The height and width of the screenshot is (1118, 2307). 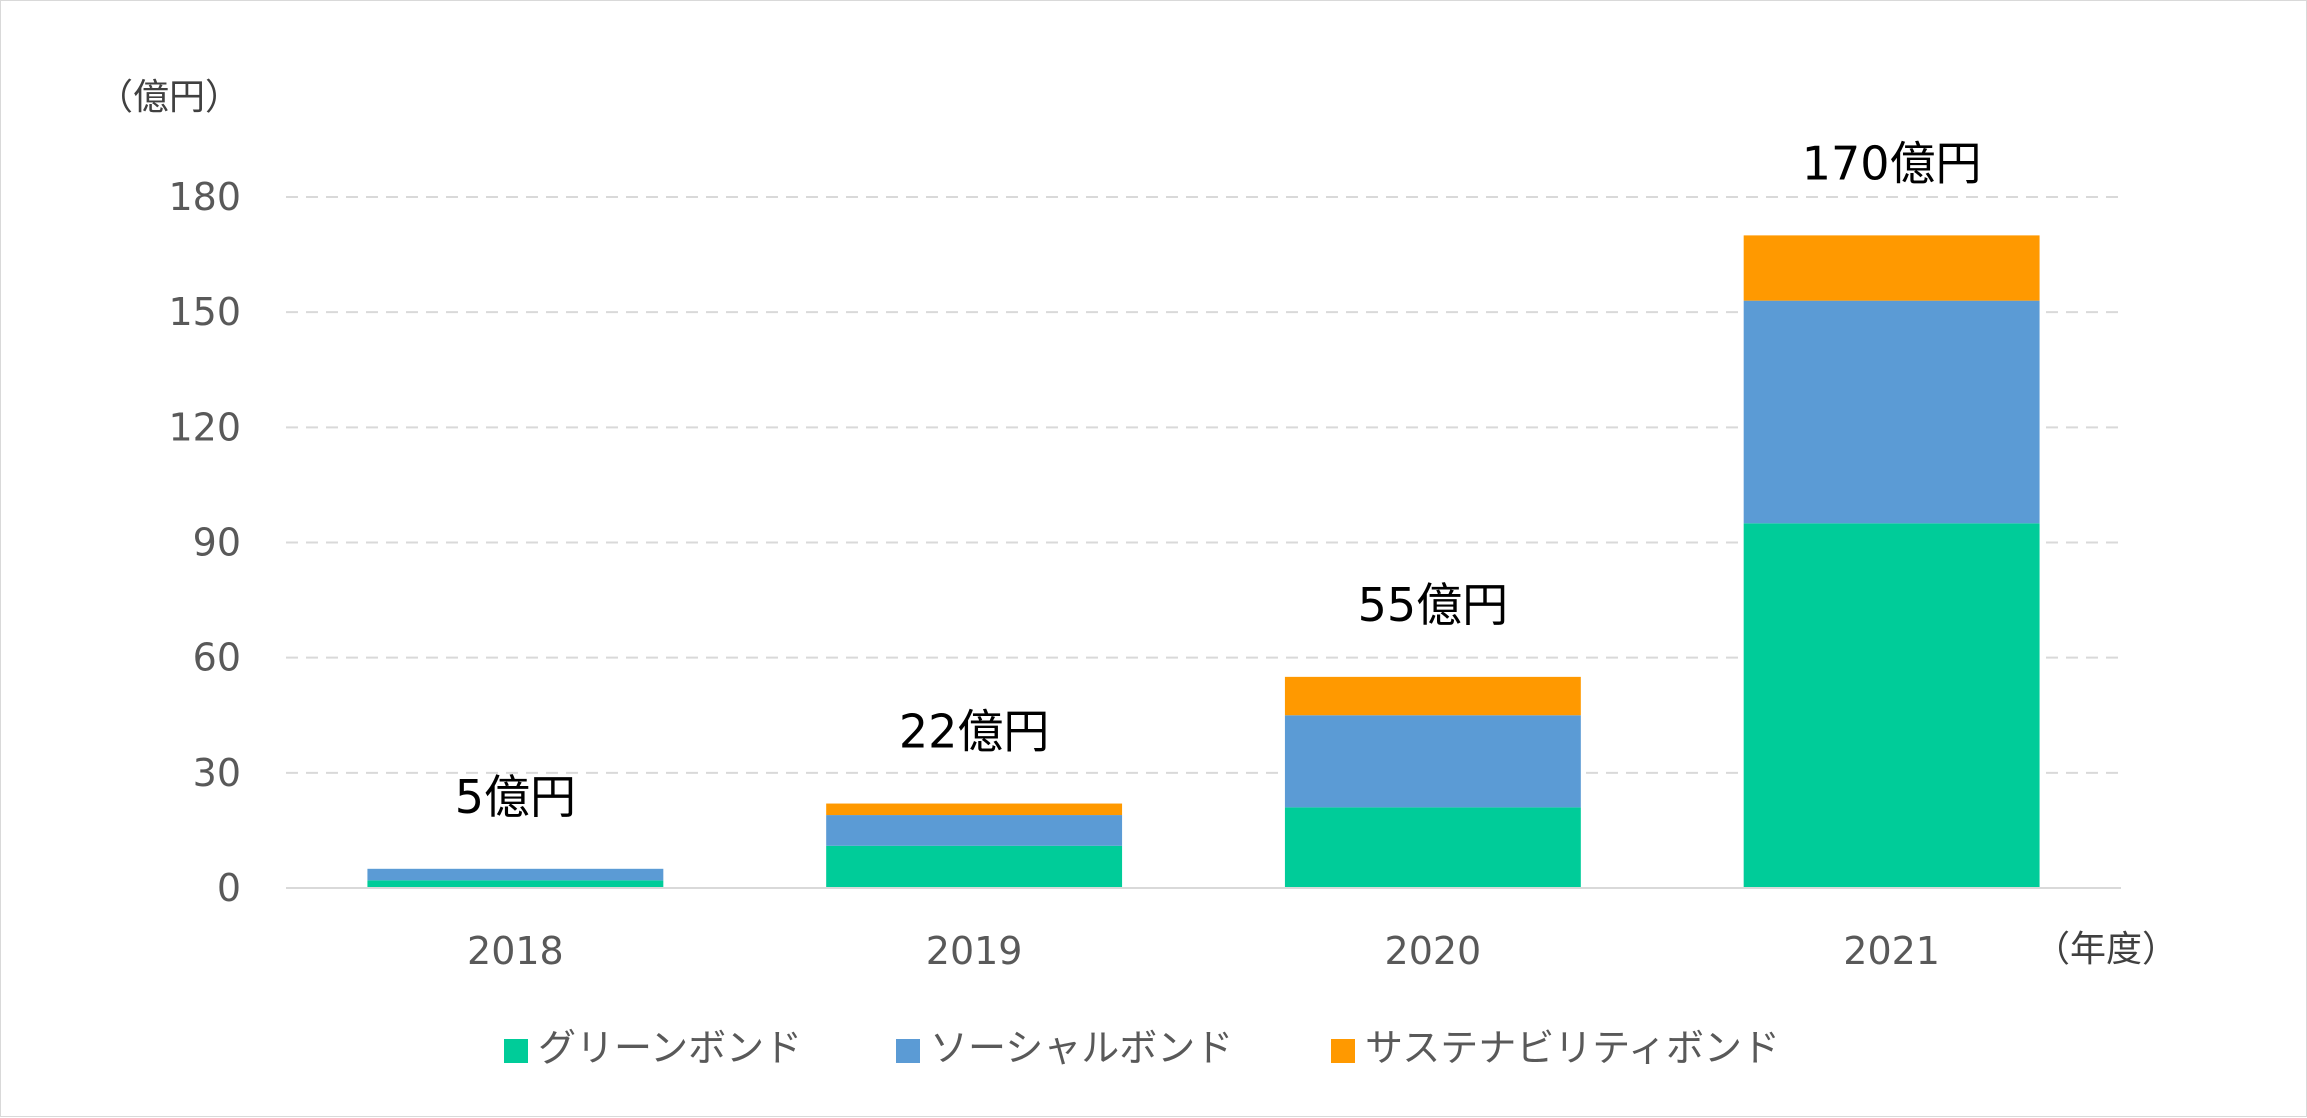 What do you see at coordinates (229, 888) in the screenshot?
I see `y-tick-label: 0` at bounding box center [229, 888].